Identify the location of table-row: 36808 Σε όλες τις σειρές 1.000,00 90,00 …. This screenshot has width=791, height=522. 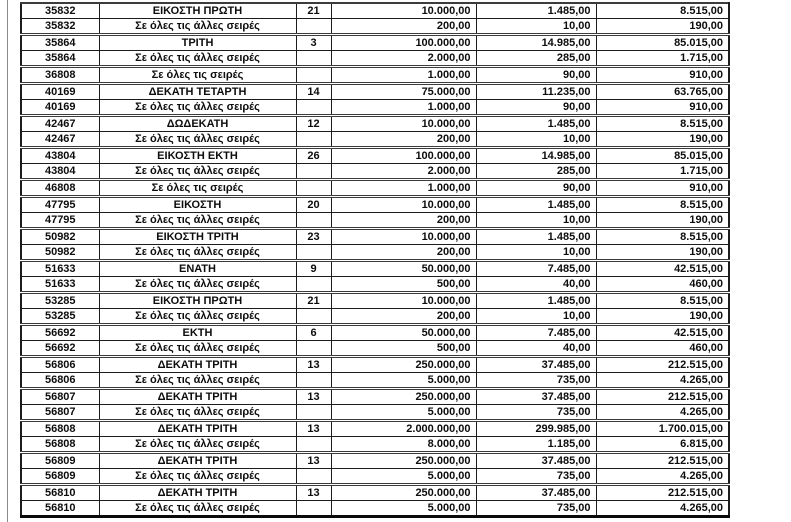
(375, 74).